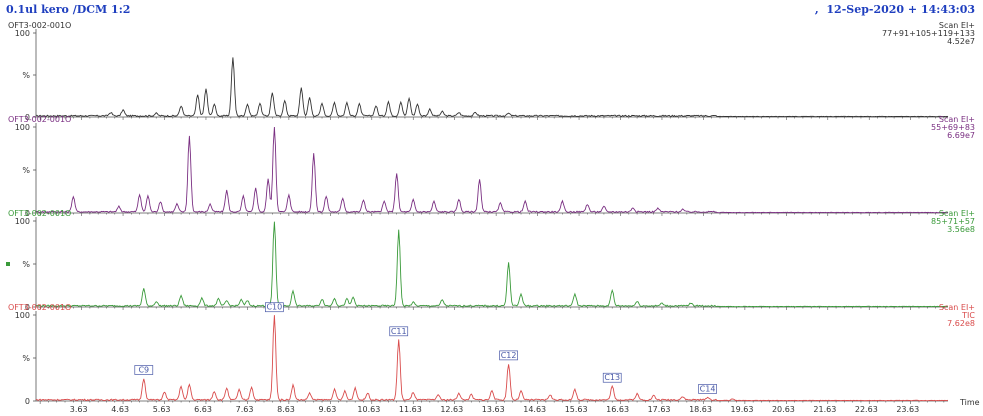  I want to click on x-tick-label: 11.63, so click(410, 409).